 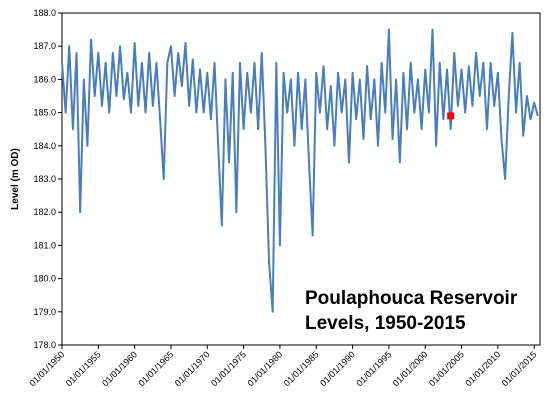 What do you see at coordinates (482, 368) in the screenshot?
I see `x-tick-label: 01/01/2010` at bounding box center [482, 368].